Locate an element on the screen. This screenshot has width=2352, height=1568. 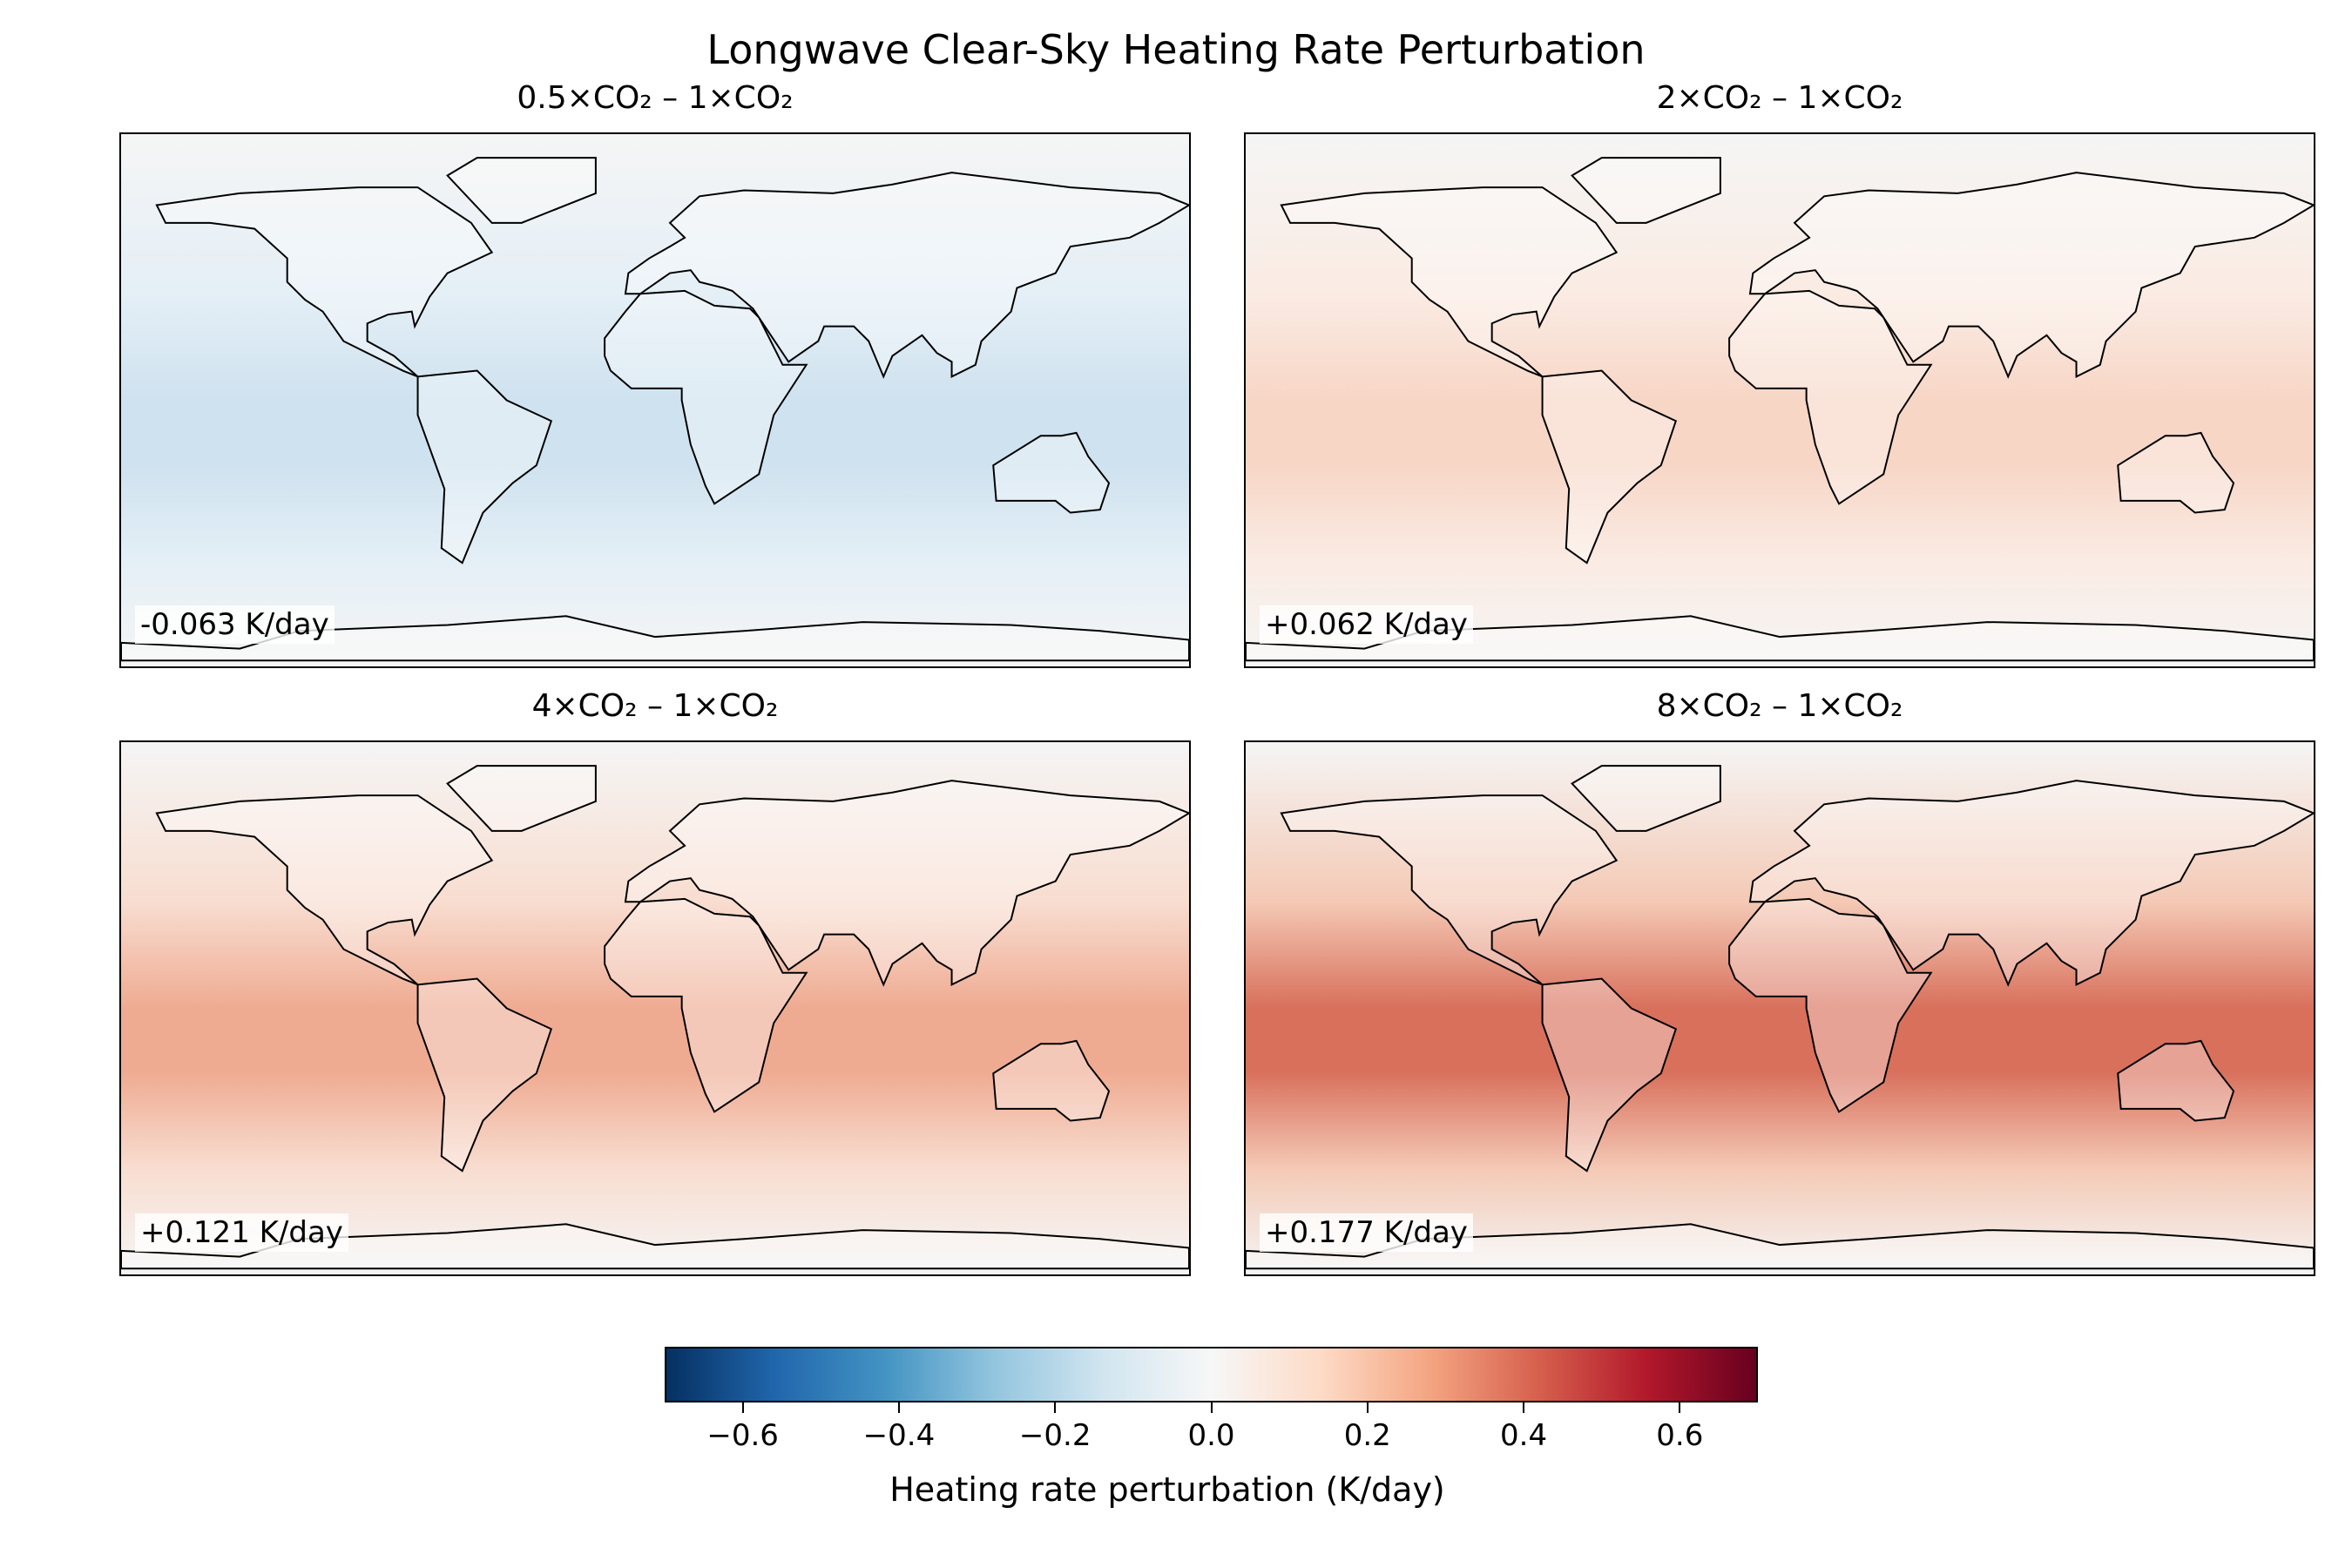
colorbar-tick-label: 0.4 is located at coordinates (1524, 1435).